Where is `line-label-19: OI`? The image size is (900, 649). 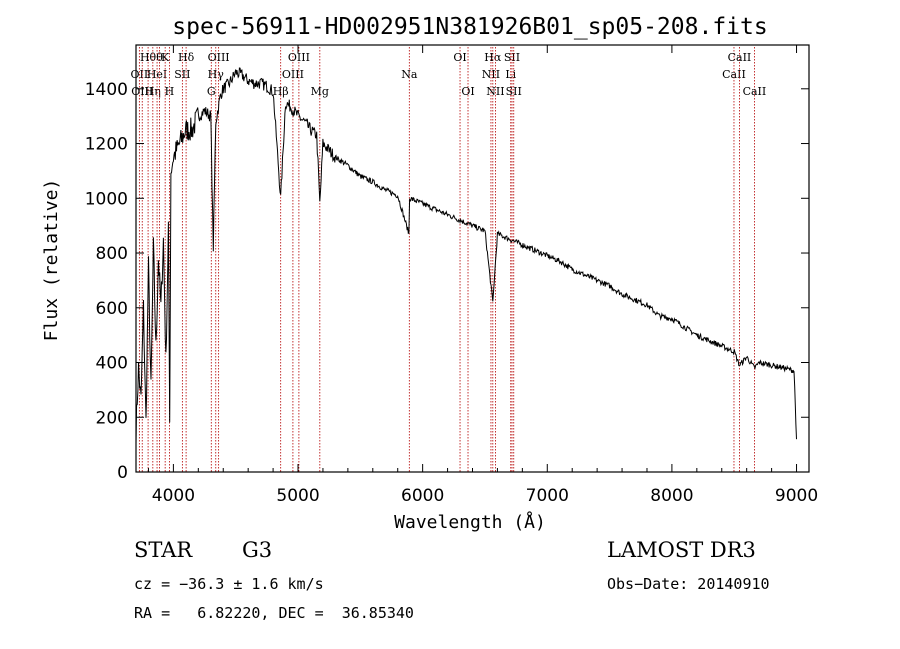 line-label-19: OI is located at coordinates (467, 91).